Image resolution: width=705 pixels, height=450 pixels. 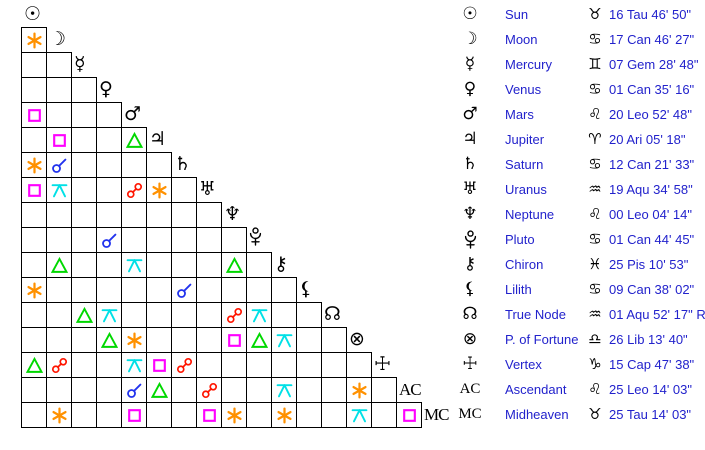 I want to click on mars-glyph: ♂, so click(x=133, y=114).